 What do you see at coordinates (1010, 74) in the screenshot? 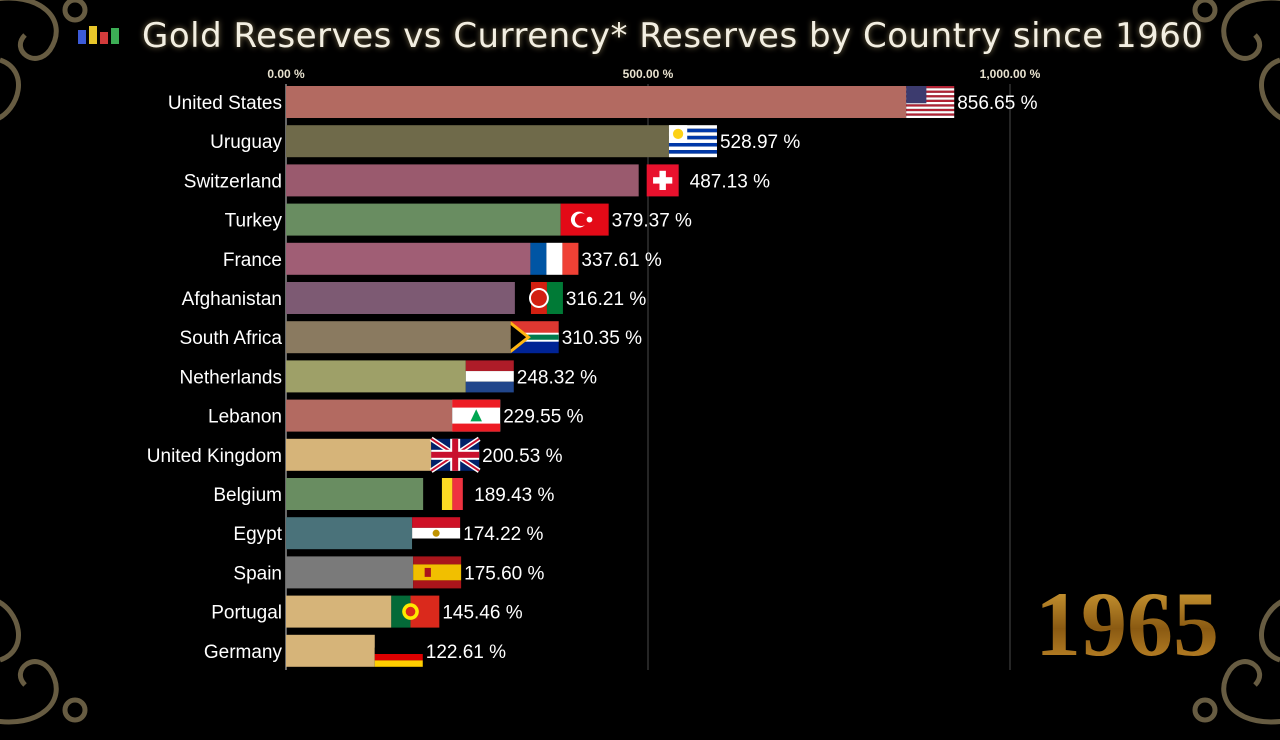
I see `x-tick-label: 1,000.00 %` at bounding box center [1010, 74].